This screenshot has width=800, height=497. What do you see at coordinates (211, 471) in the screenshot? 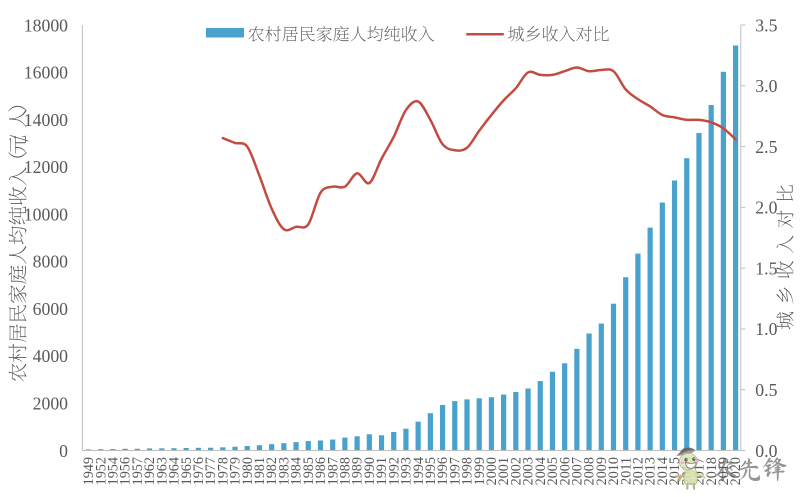
I see `svg-text: 1977` at bounding box center [211, 471].